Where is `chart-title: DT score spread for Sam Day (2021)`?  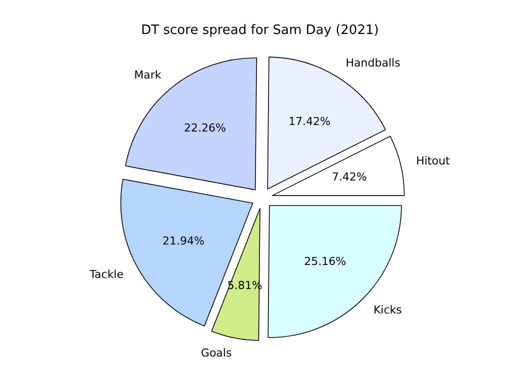
chart-title: DT score spread for Sam Day (2021) is located at coordinates (260, 30).